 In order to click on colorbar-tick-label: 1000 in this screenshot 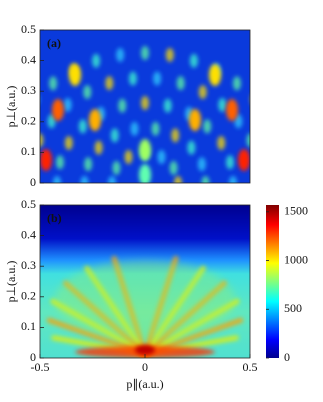, I will do `click(296, 259)`.